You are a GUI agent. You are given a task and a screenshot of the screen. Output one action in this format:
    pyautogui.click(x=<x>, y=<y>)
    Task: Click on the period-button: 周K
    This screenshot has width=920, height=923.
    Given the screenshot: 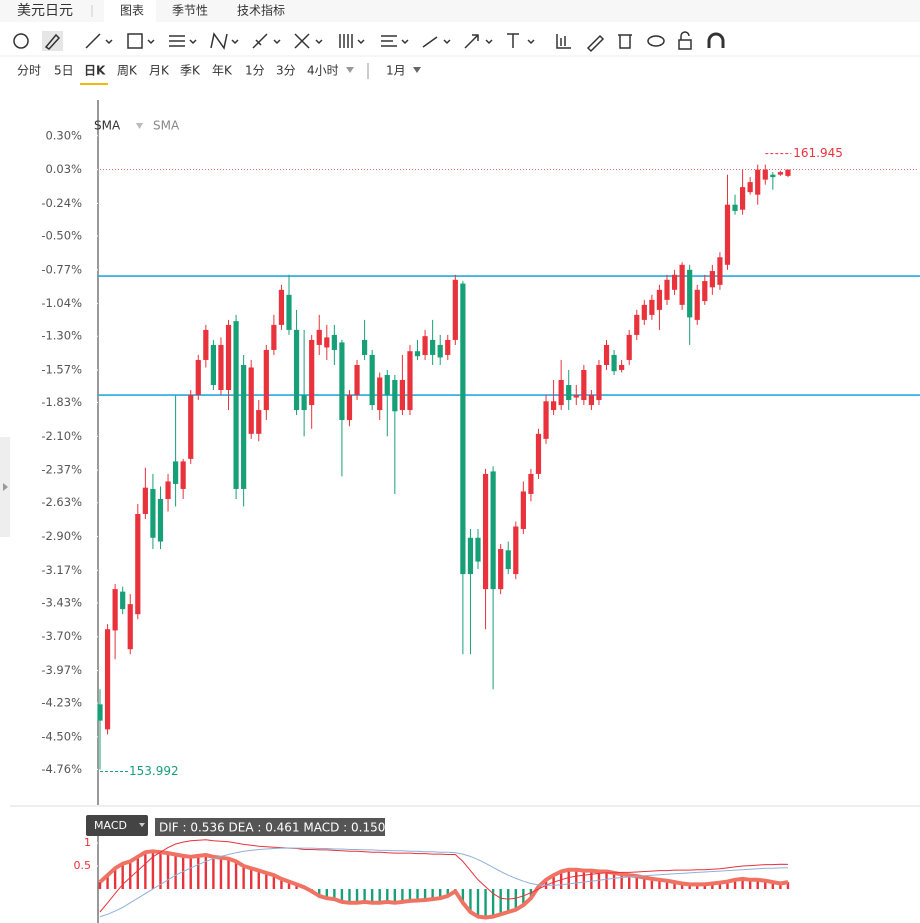 What is the action you would take?
    pyautogui.click(x=127, y=71)
    